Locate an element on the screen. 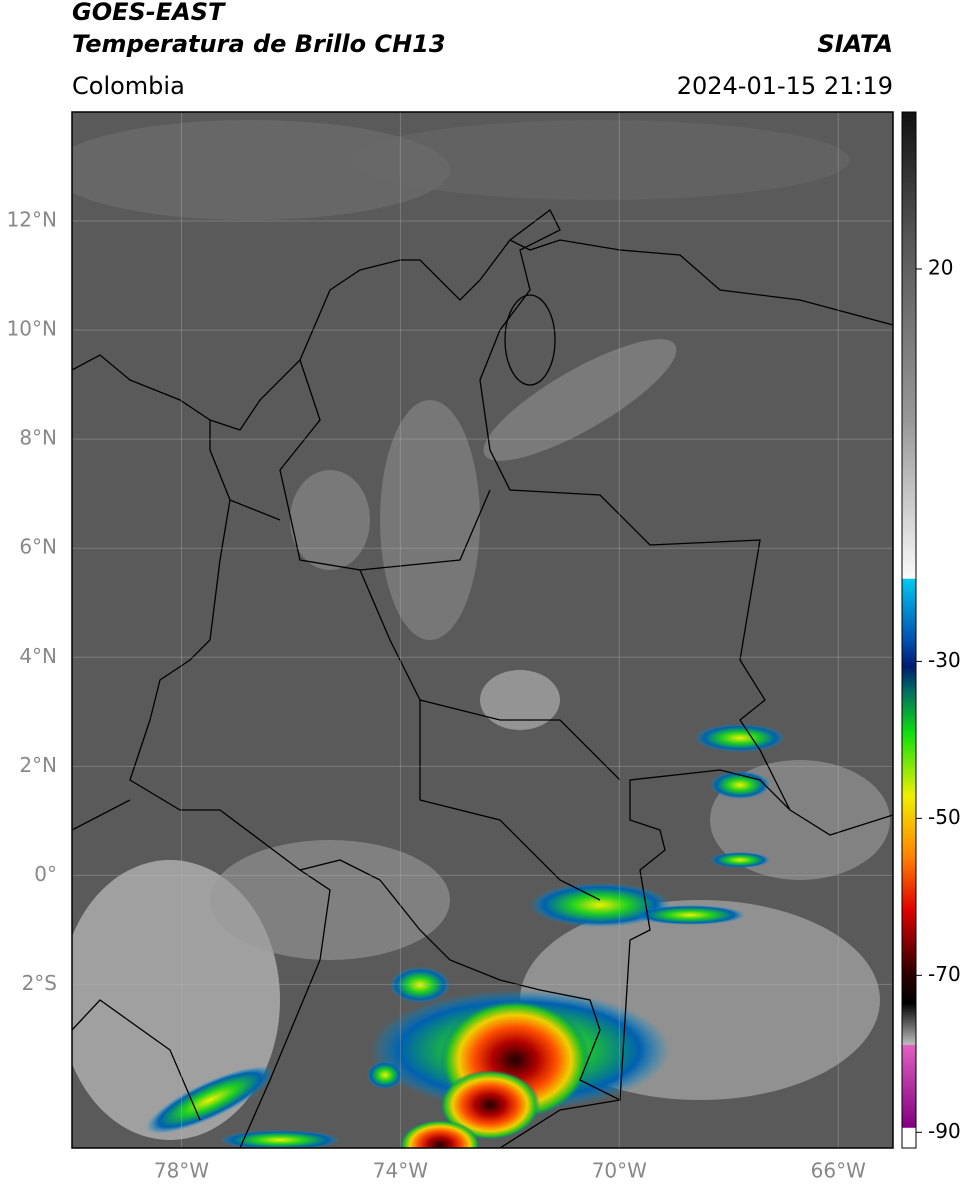 The image size is (966, 1190). product-name: Temperatura de Brillo CH13 is located at coordinates (259, 44).